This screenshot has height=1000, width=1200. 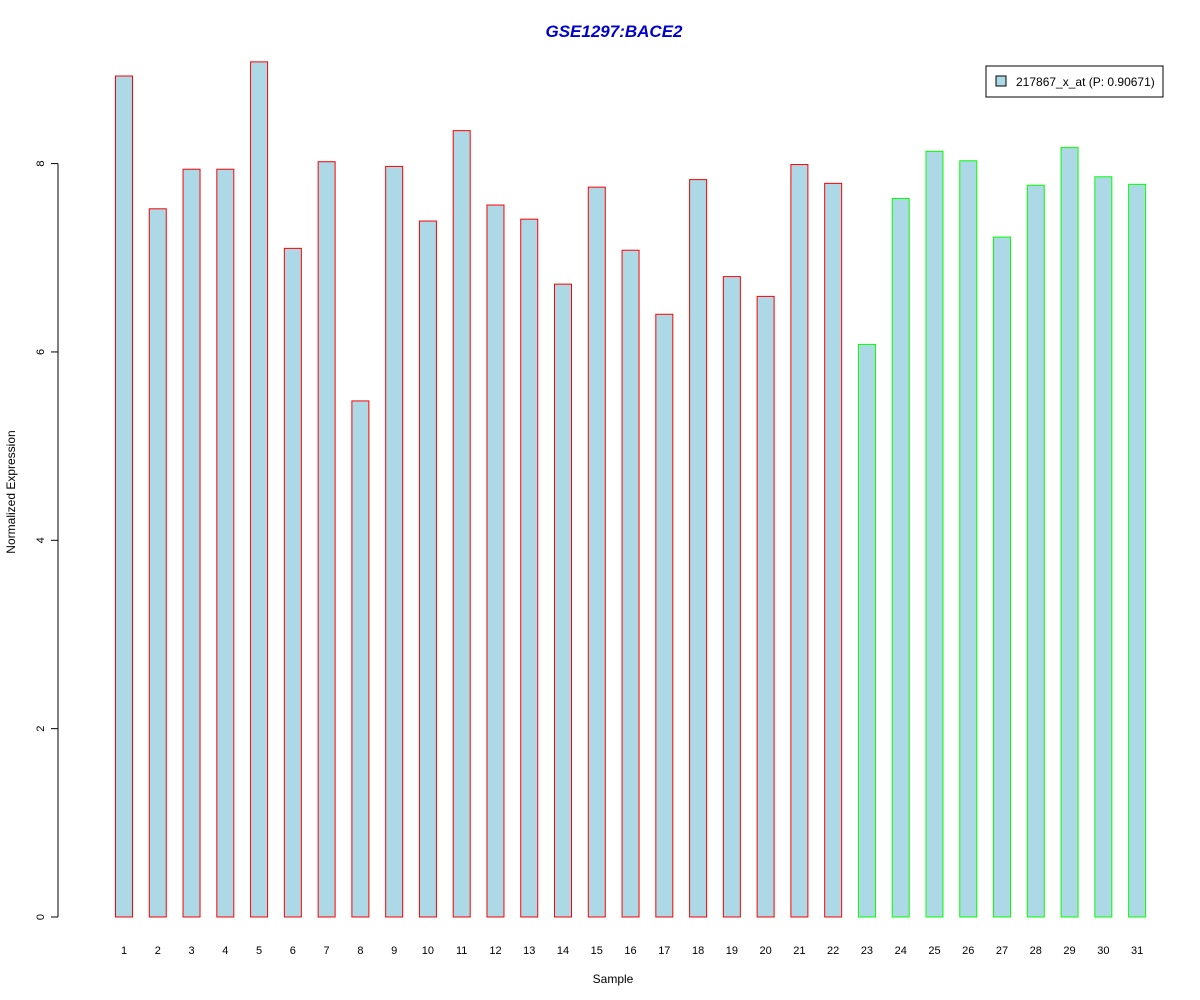 What do you see at coordinates (934, 951) in the screenshot?
I see `x-tick-label: 25` at bounding box center [934, 951].